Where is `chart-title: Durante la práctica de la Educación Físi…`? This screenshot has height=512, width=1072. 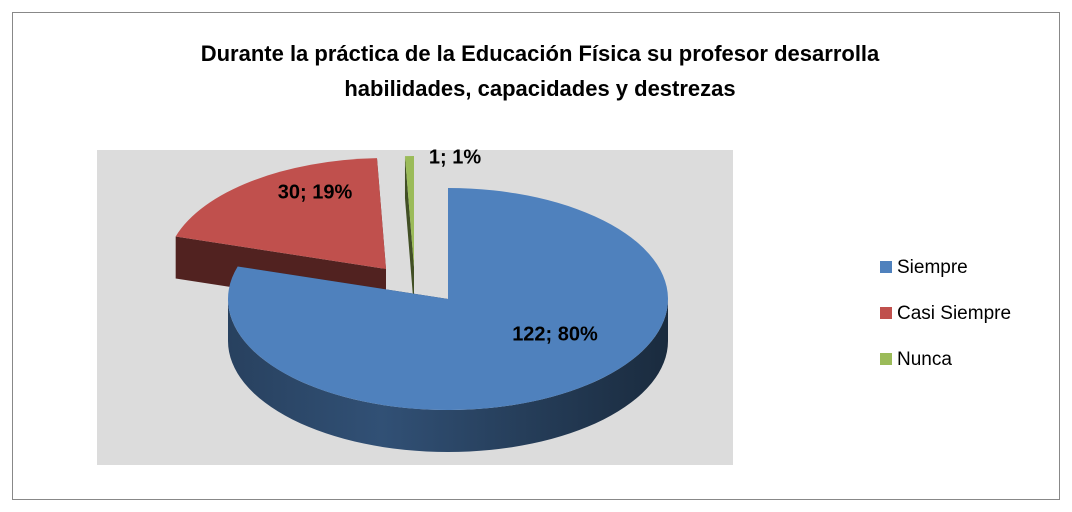 chart-title: Durante la práctica de la Educación Físi… is located at coordinates (540, 71).